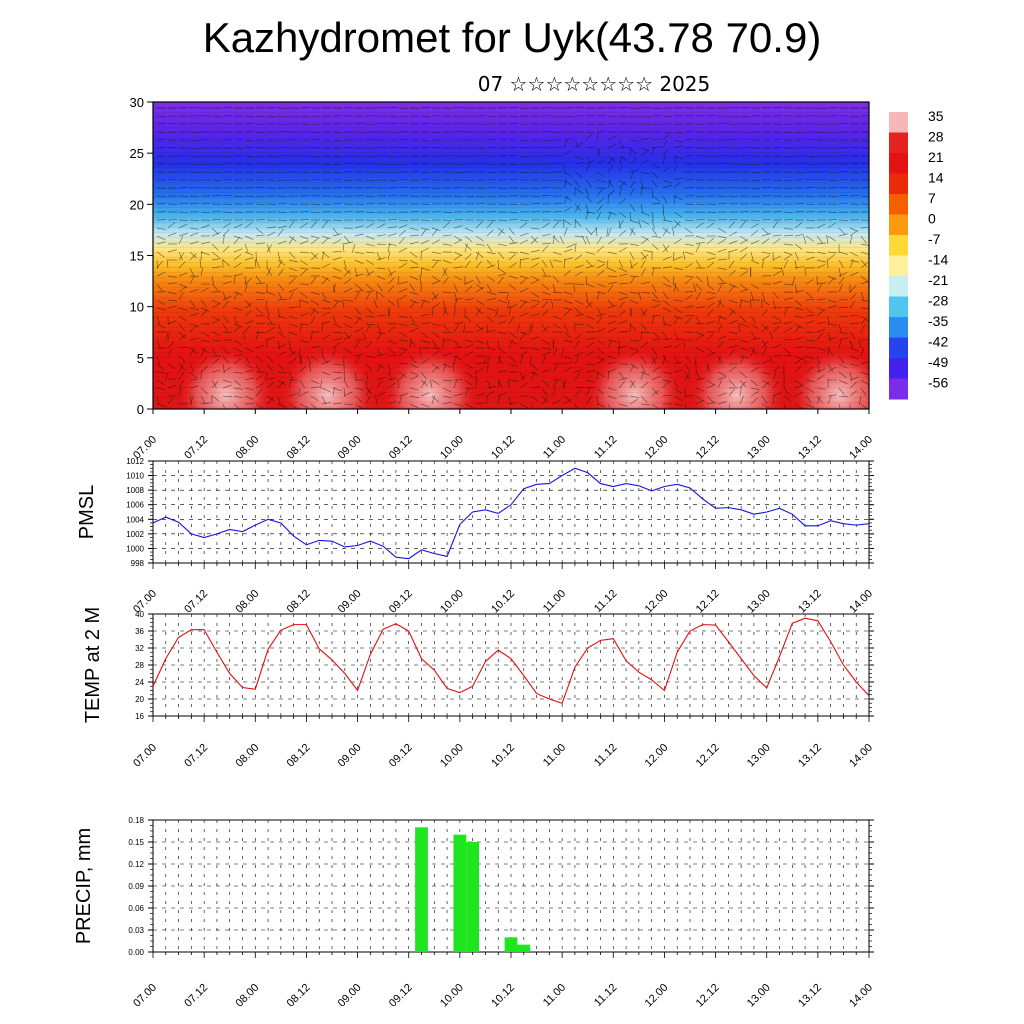  Describe the element at coordinates (136, 864) in the screenshot. I see `y-tick-label: 0.12` at that location.